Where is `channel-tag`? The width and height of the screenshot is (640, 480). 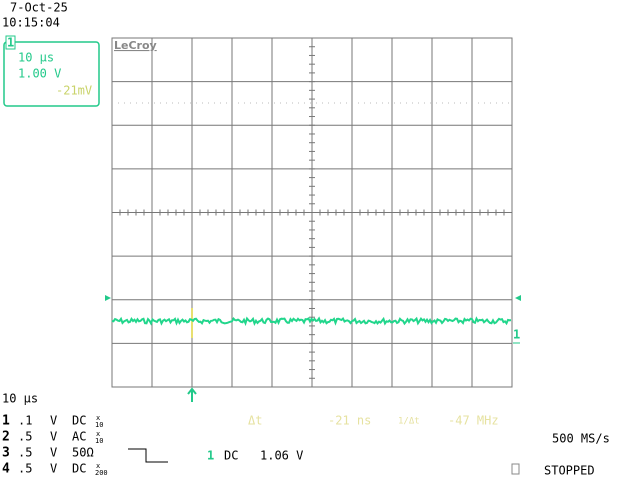 channel-tag is located at coordinates (10, 42).